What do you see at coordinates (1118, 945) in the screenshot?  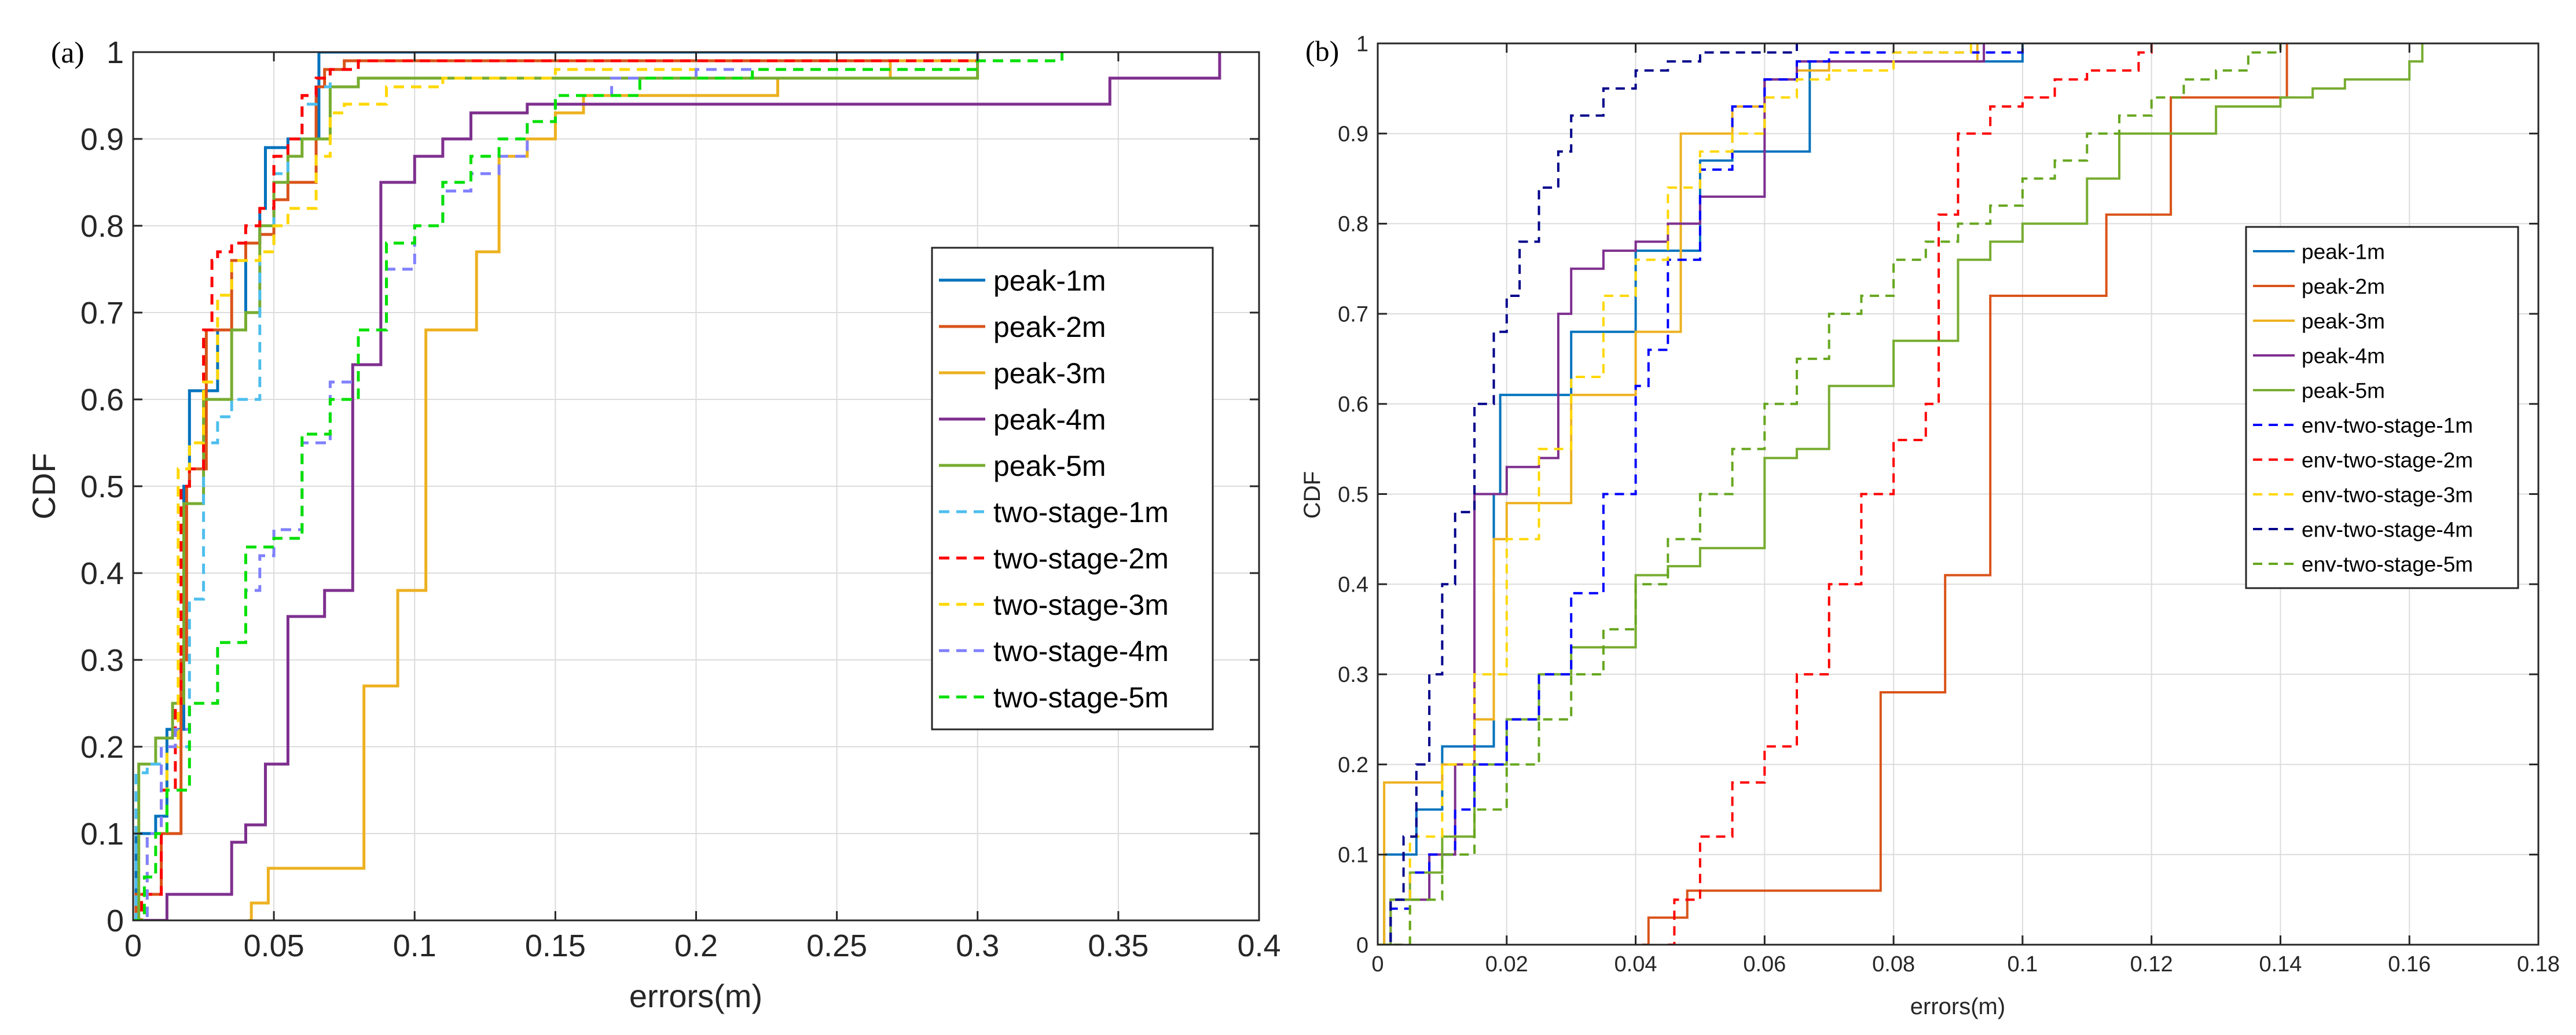 I see `x-tick-label-7: 0.35` at bounding box center [1118, 945].